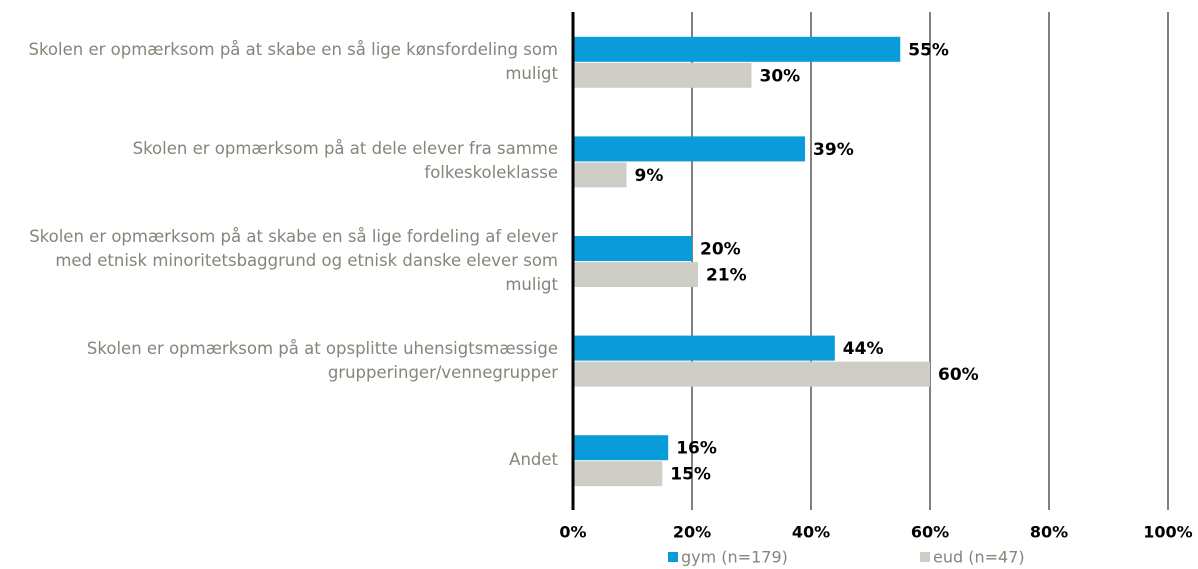 This screenshot has width=1198, height=569. What do you see at coordinates (780, 76) in the screenshot?
I see `data-label: 30%` at bounding box center [780, 76].